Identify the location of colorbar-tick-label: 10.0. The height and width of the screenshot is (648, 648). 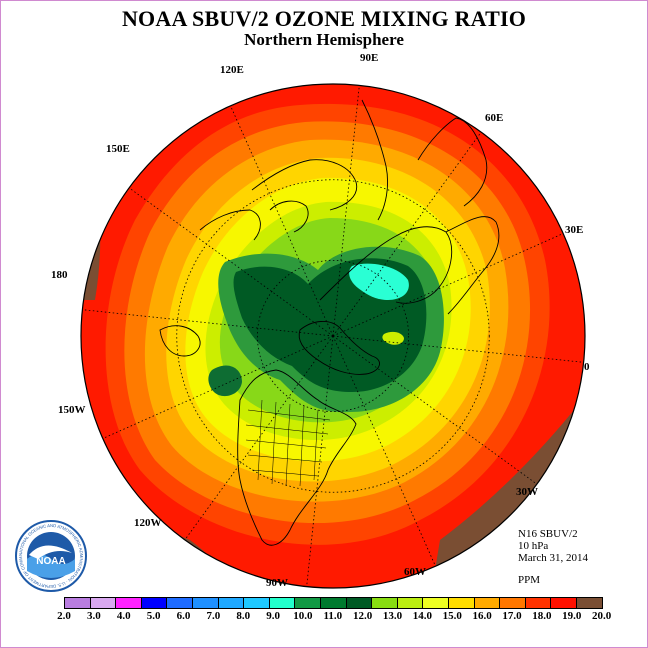
(303, 616).